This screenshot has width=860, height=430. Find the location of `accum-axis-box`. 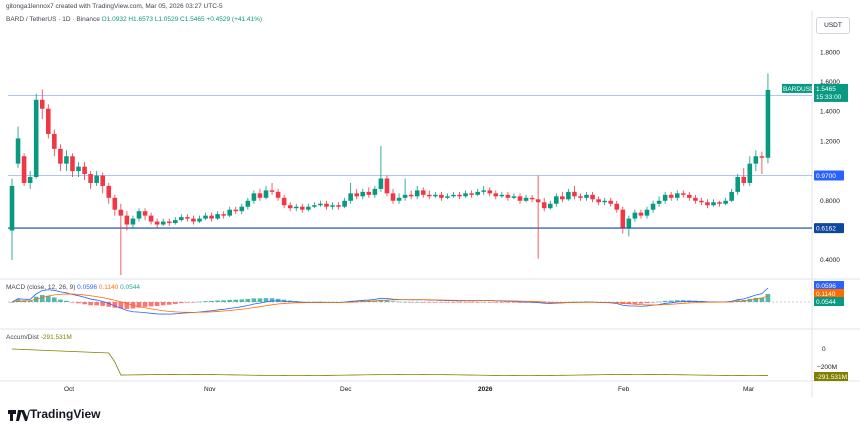

accum-axis-box is located at coordinates (831, 376).